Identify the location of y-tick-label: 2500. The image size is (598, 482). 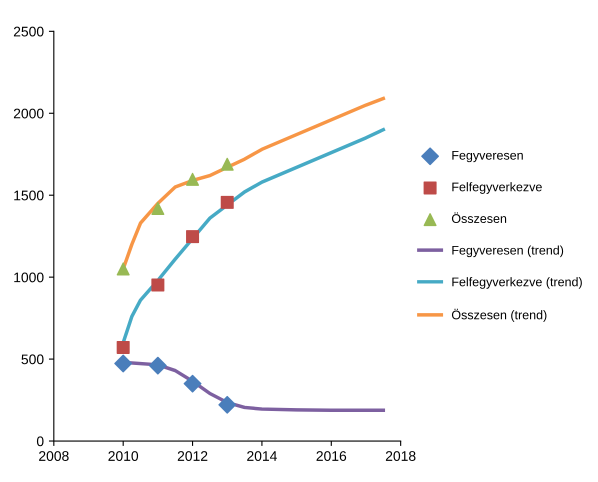
(29, 31).